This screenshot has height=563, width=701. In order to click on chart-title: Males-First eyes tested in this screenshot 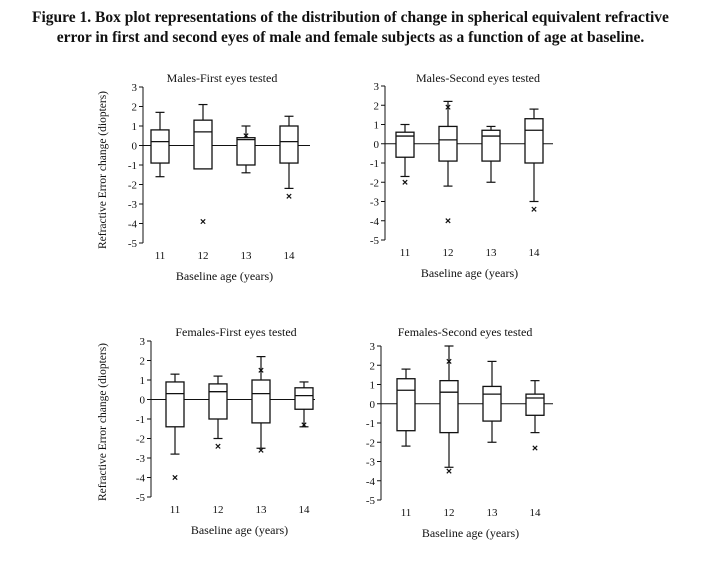, I will do `click(222, 78)`.